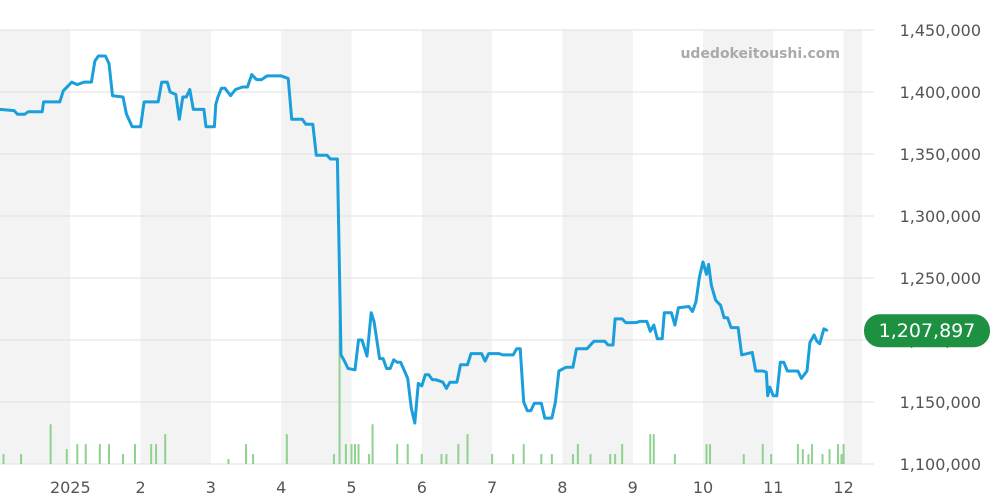 Image resolution: width=1000 pixels, height=500 pixels. Describe the element at coordinates (940, 278) in the screenshot. I see `y-tick-label: 1,250,000` at that location.